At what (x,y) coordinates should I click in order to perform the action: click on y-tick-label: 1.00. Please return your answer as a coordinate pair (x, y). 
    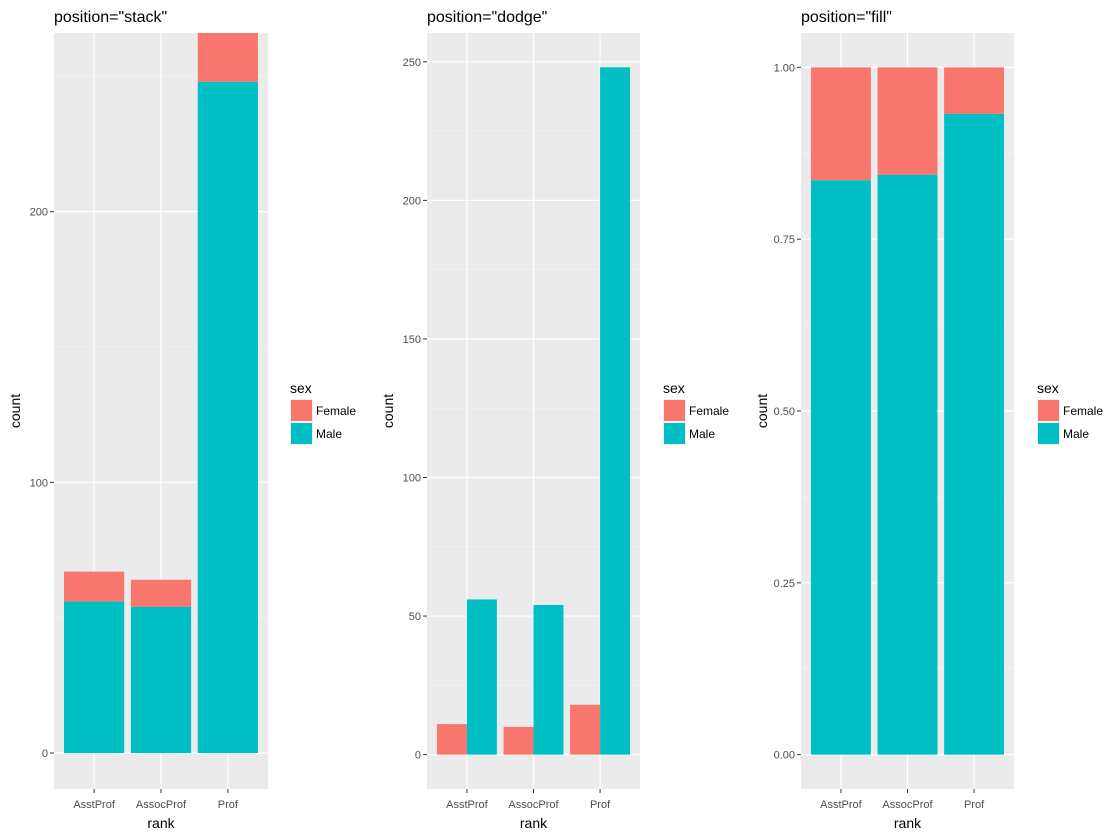
    Looking at the image, I should click on (784, 68).